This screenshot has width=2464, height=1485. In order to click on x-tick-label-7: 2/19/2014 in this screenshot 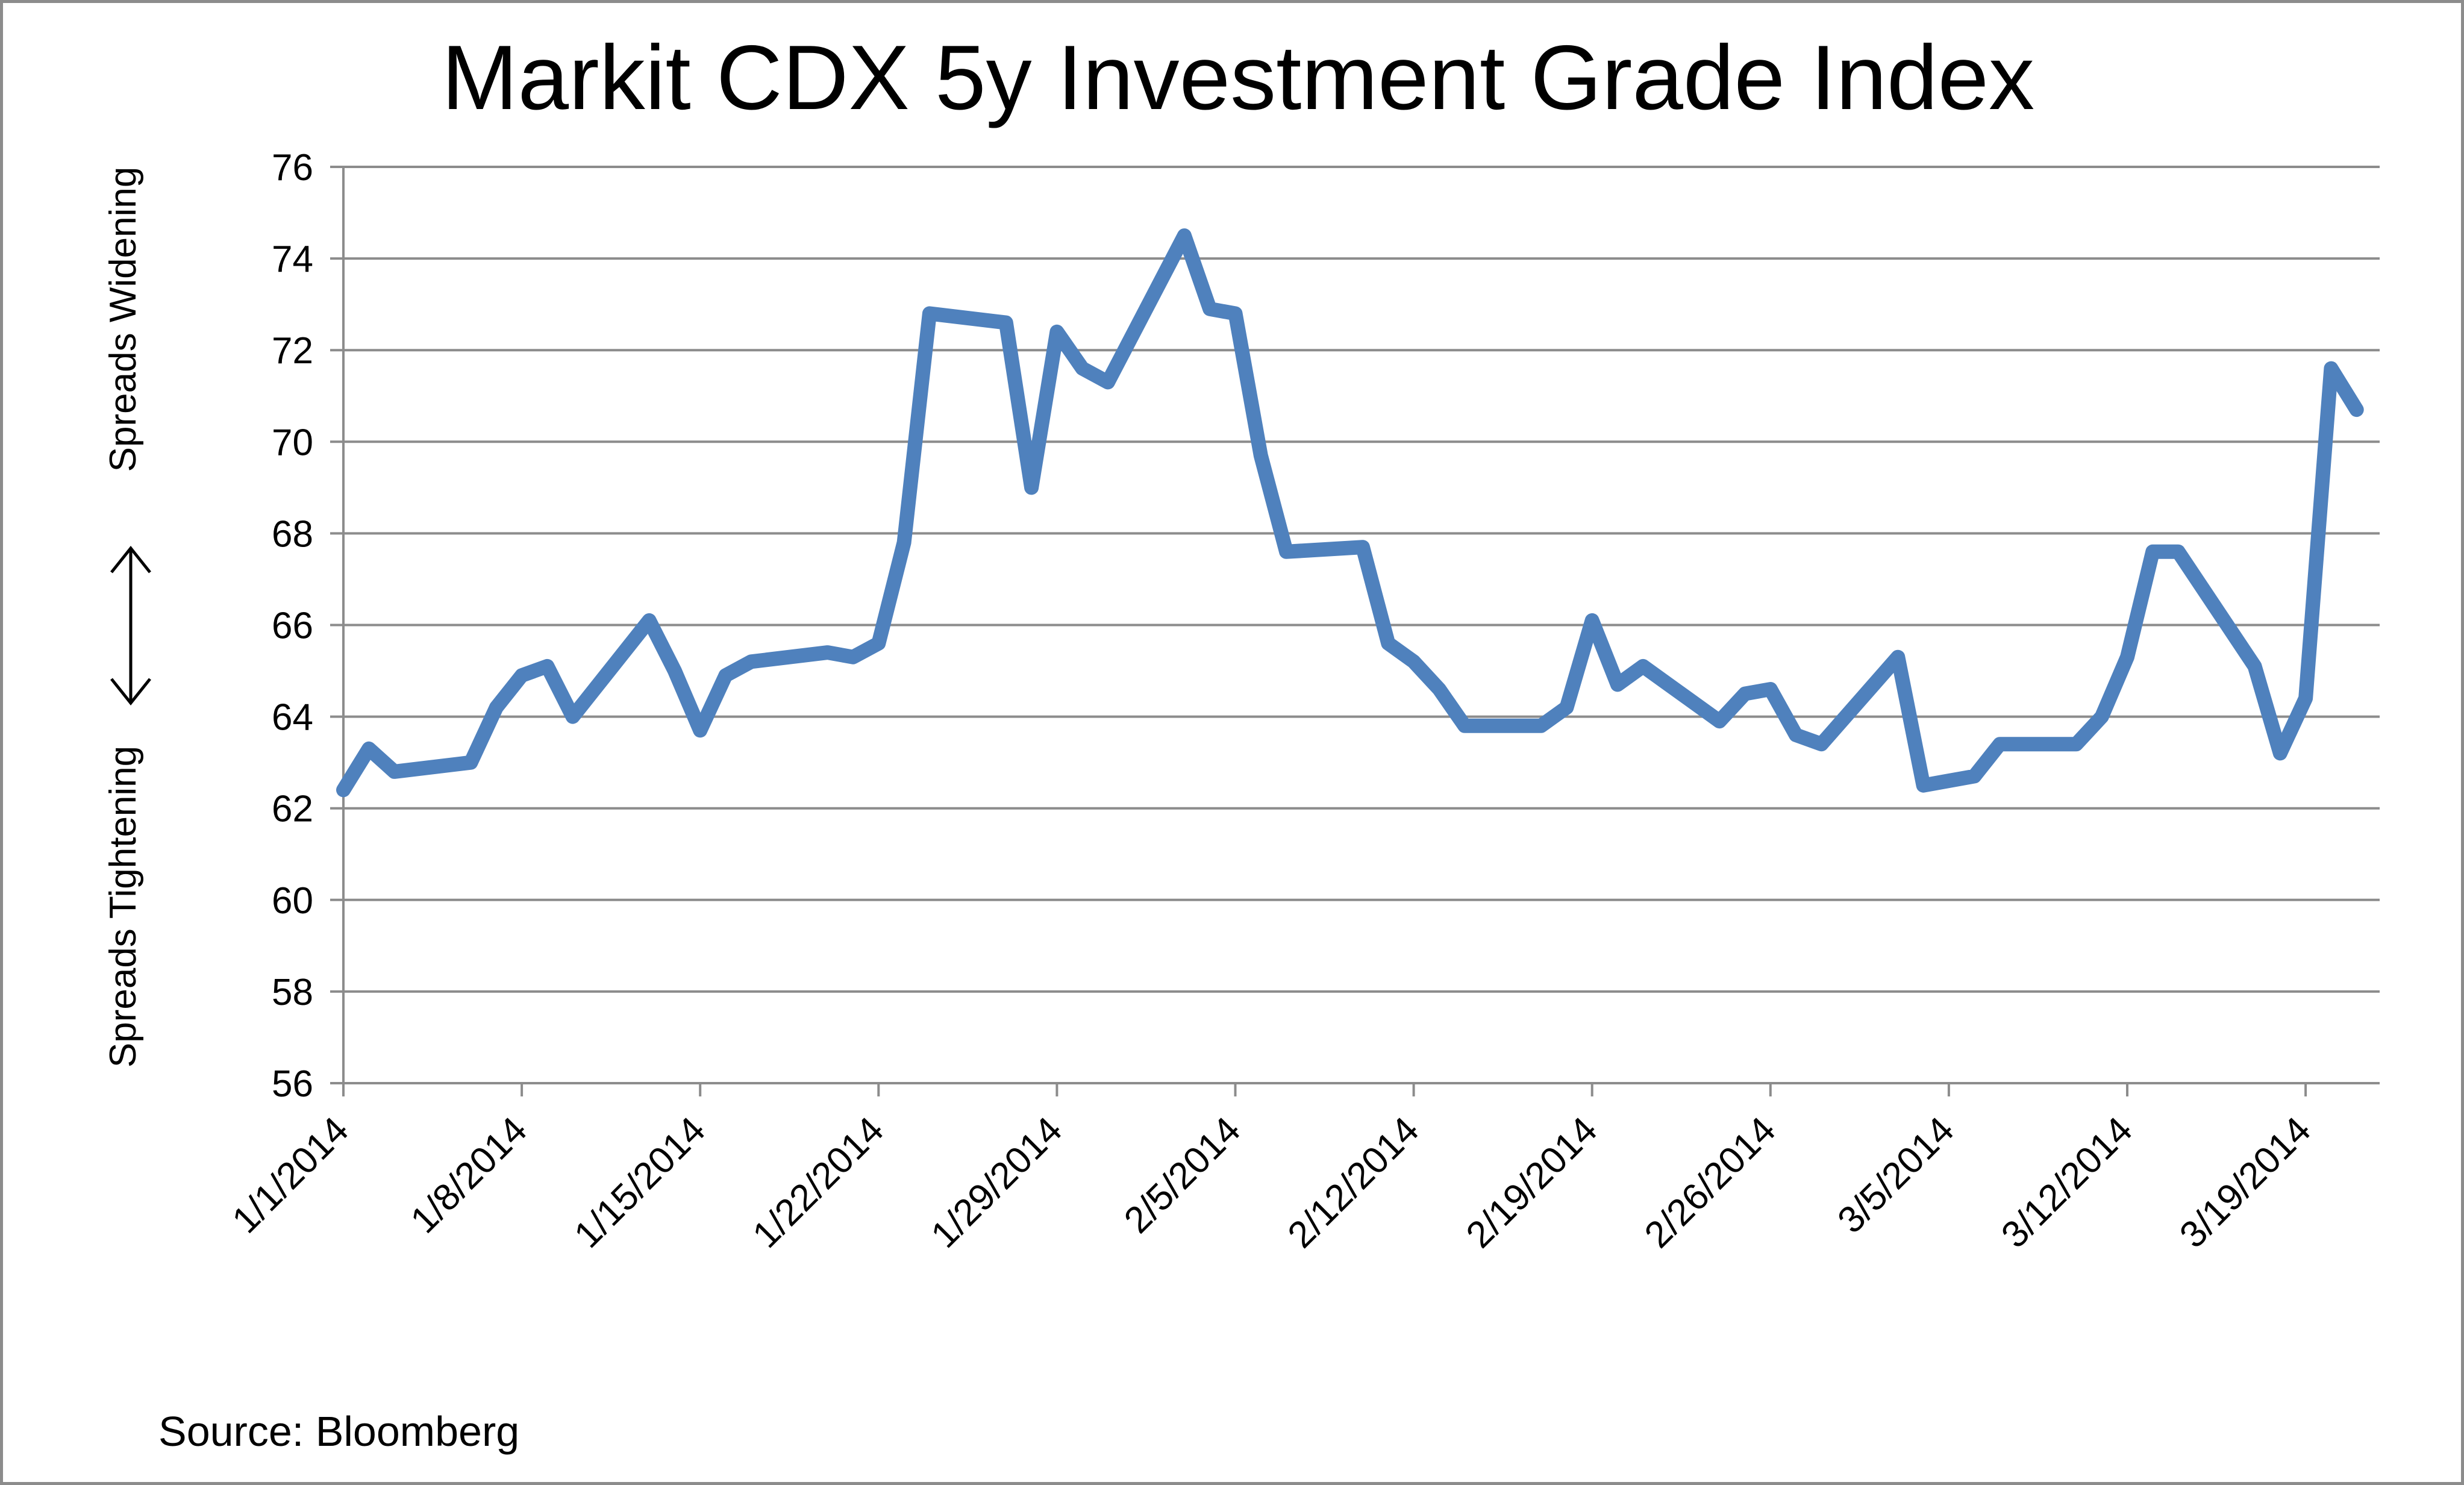, I will do `click(1533, 1182)`.